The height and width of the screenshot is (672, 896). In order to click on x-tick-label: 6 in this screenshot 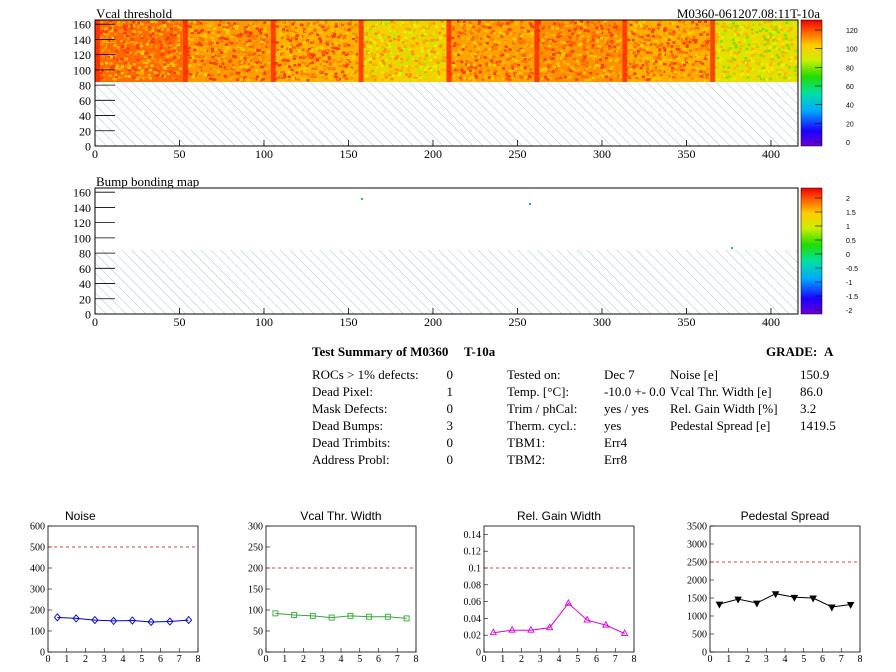, I will do `click(378, 659)`.